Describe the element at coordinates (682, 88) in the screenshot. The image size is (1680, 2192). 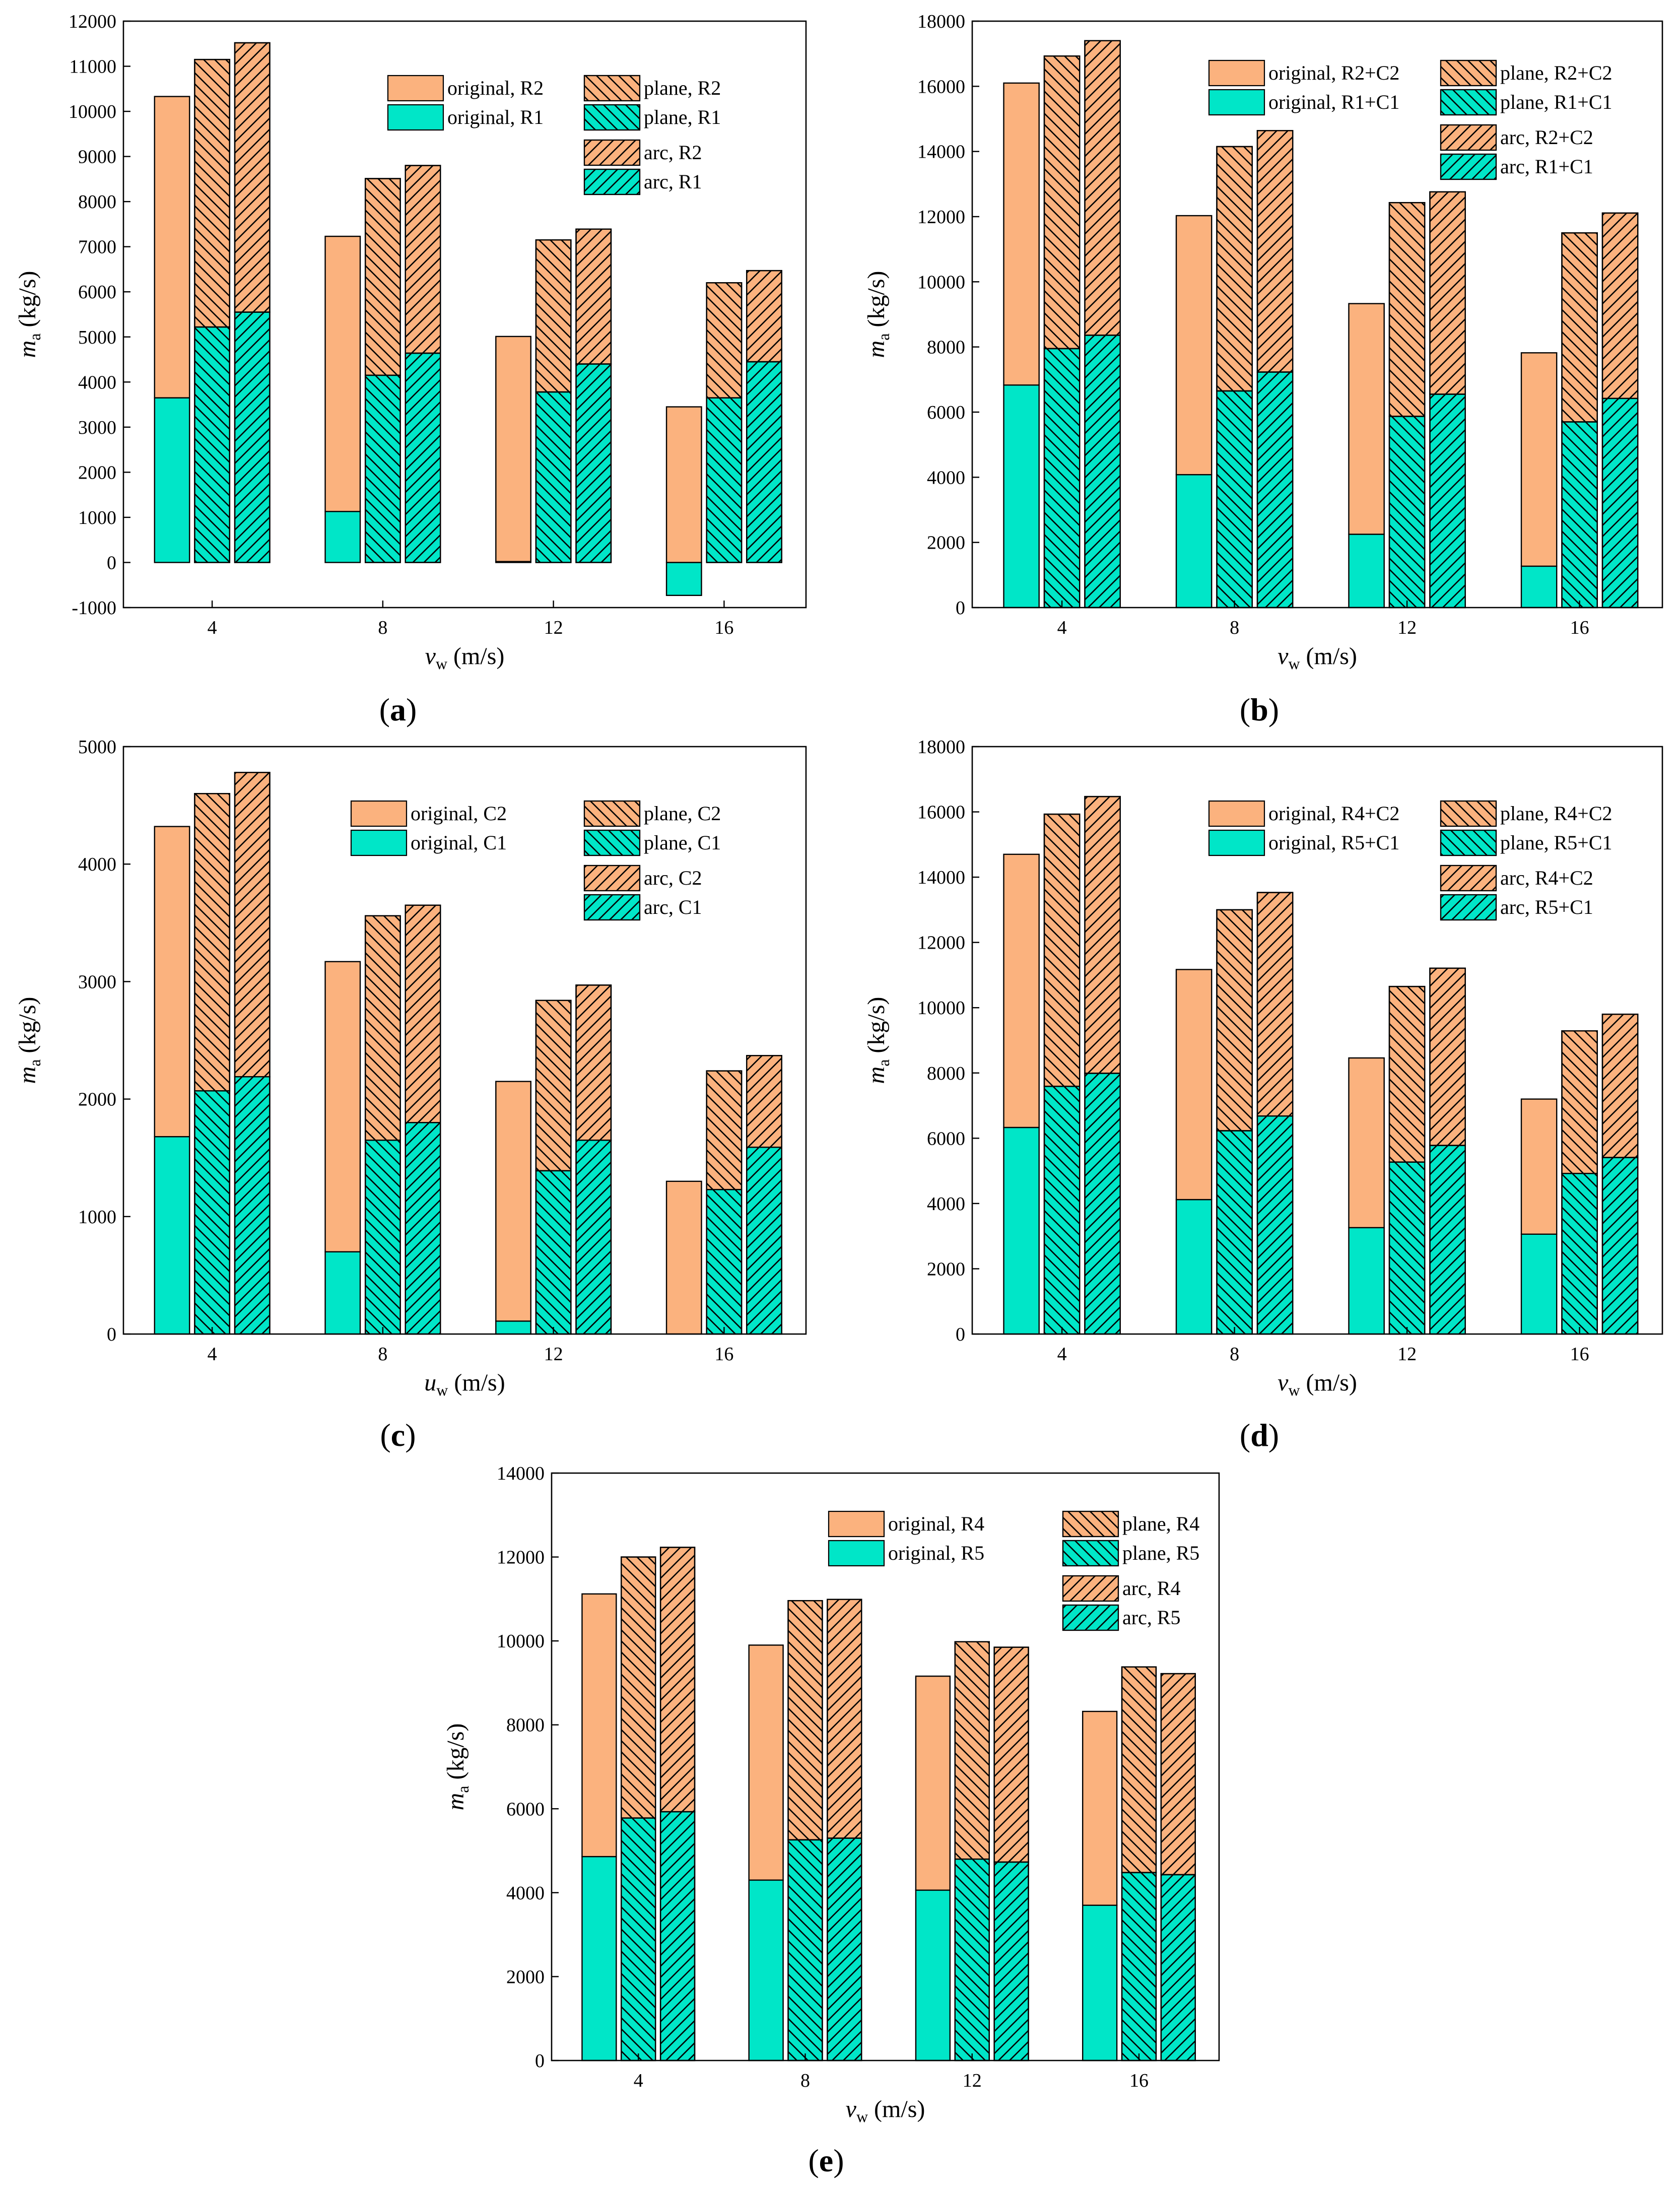
I see `legend-label-plane-top: plane, R2` at that location.